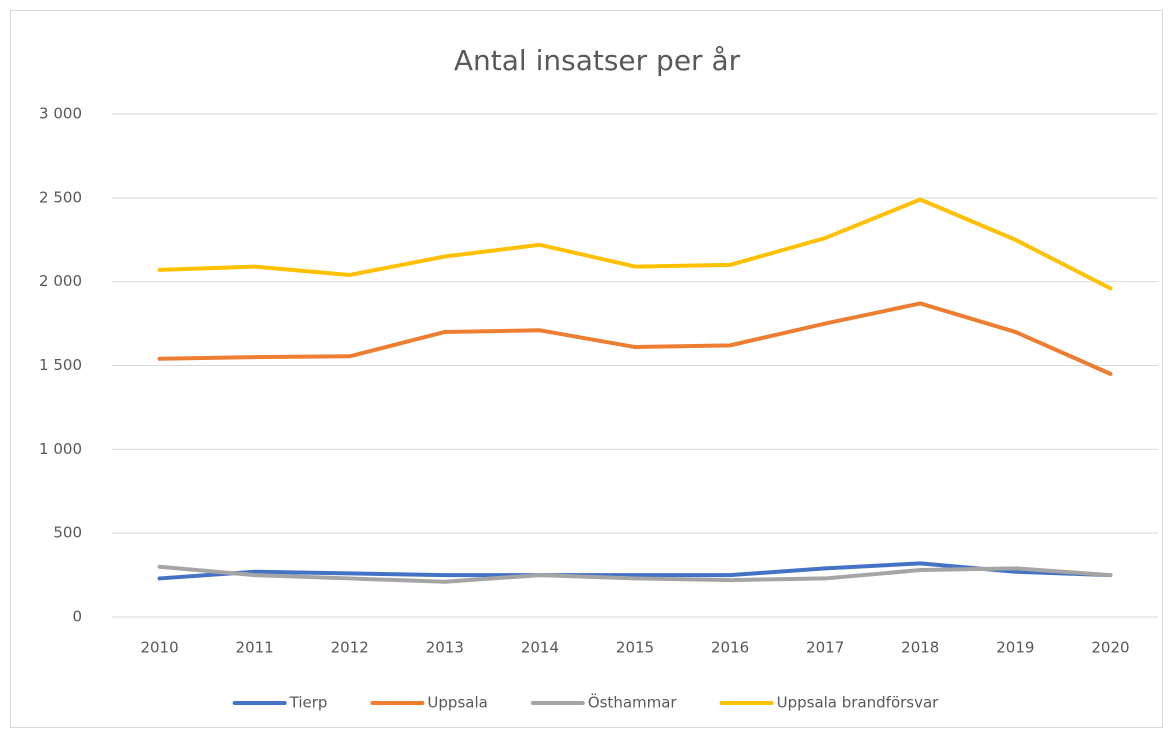 This screenshot has width=1173, height=738. What do you see at coordinates (60, 365) in the screenshot?
I see `y-tick-label: 1 500` at bounding box center [60, 365].